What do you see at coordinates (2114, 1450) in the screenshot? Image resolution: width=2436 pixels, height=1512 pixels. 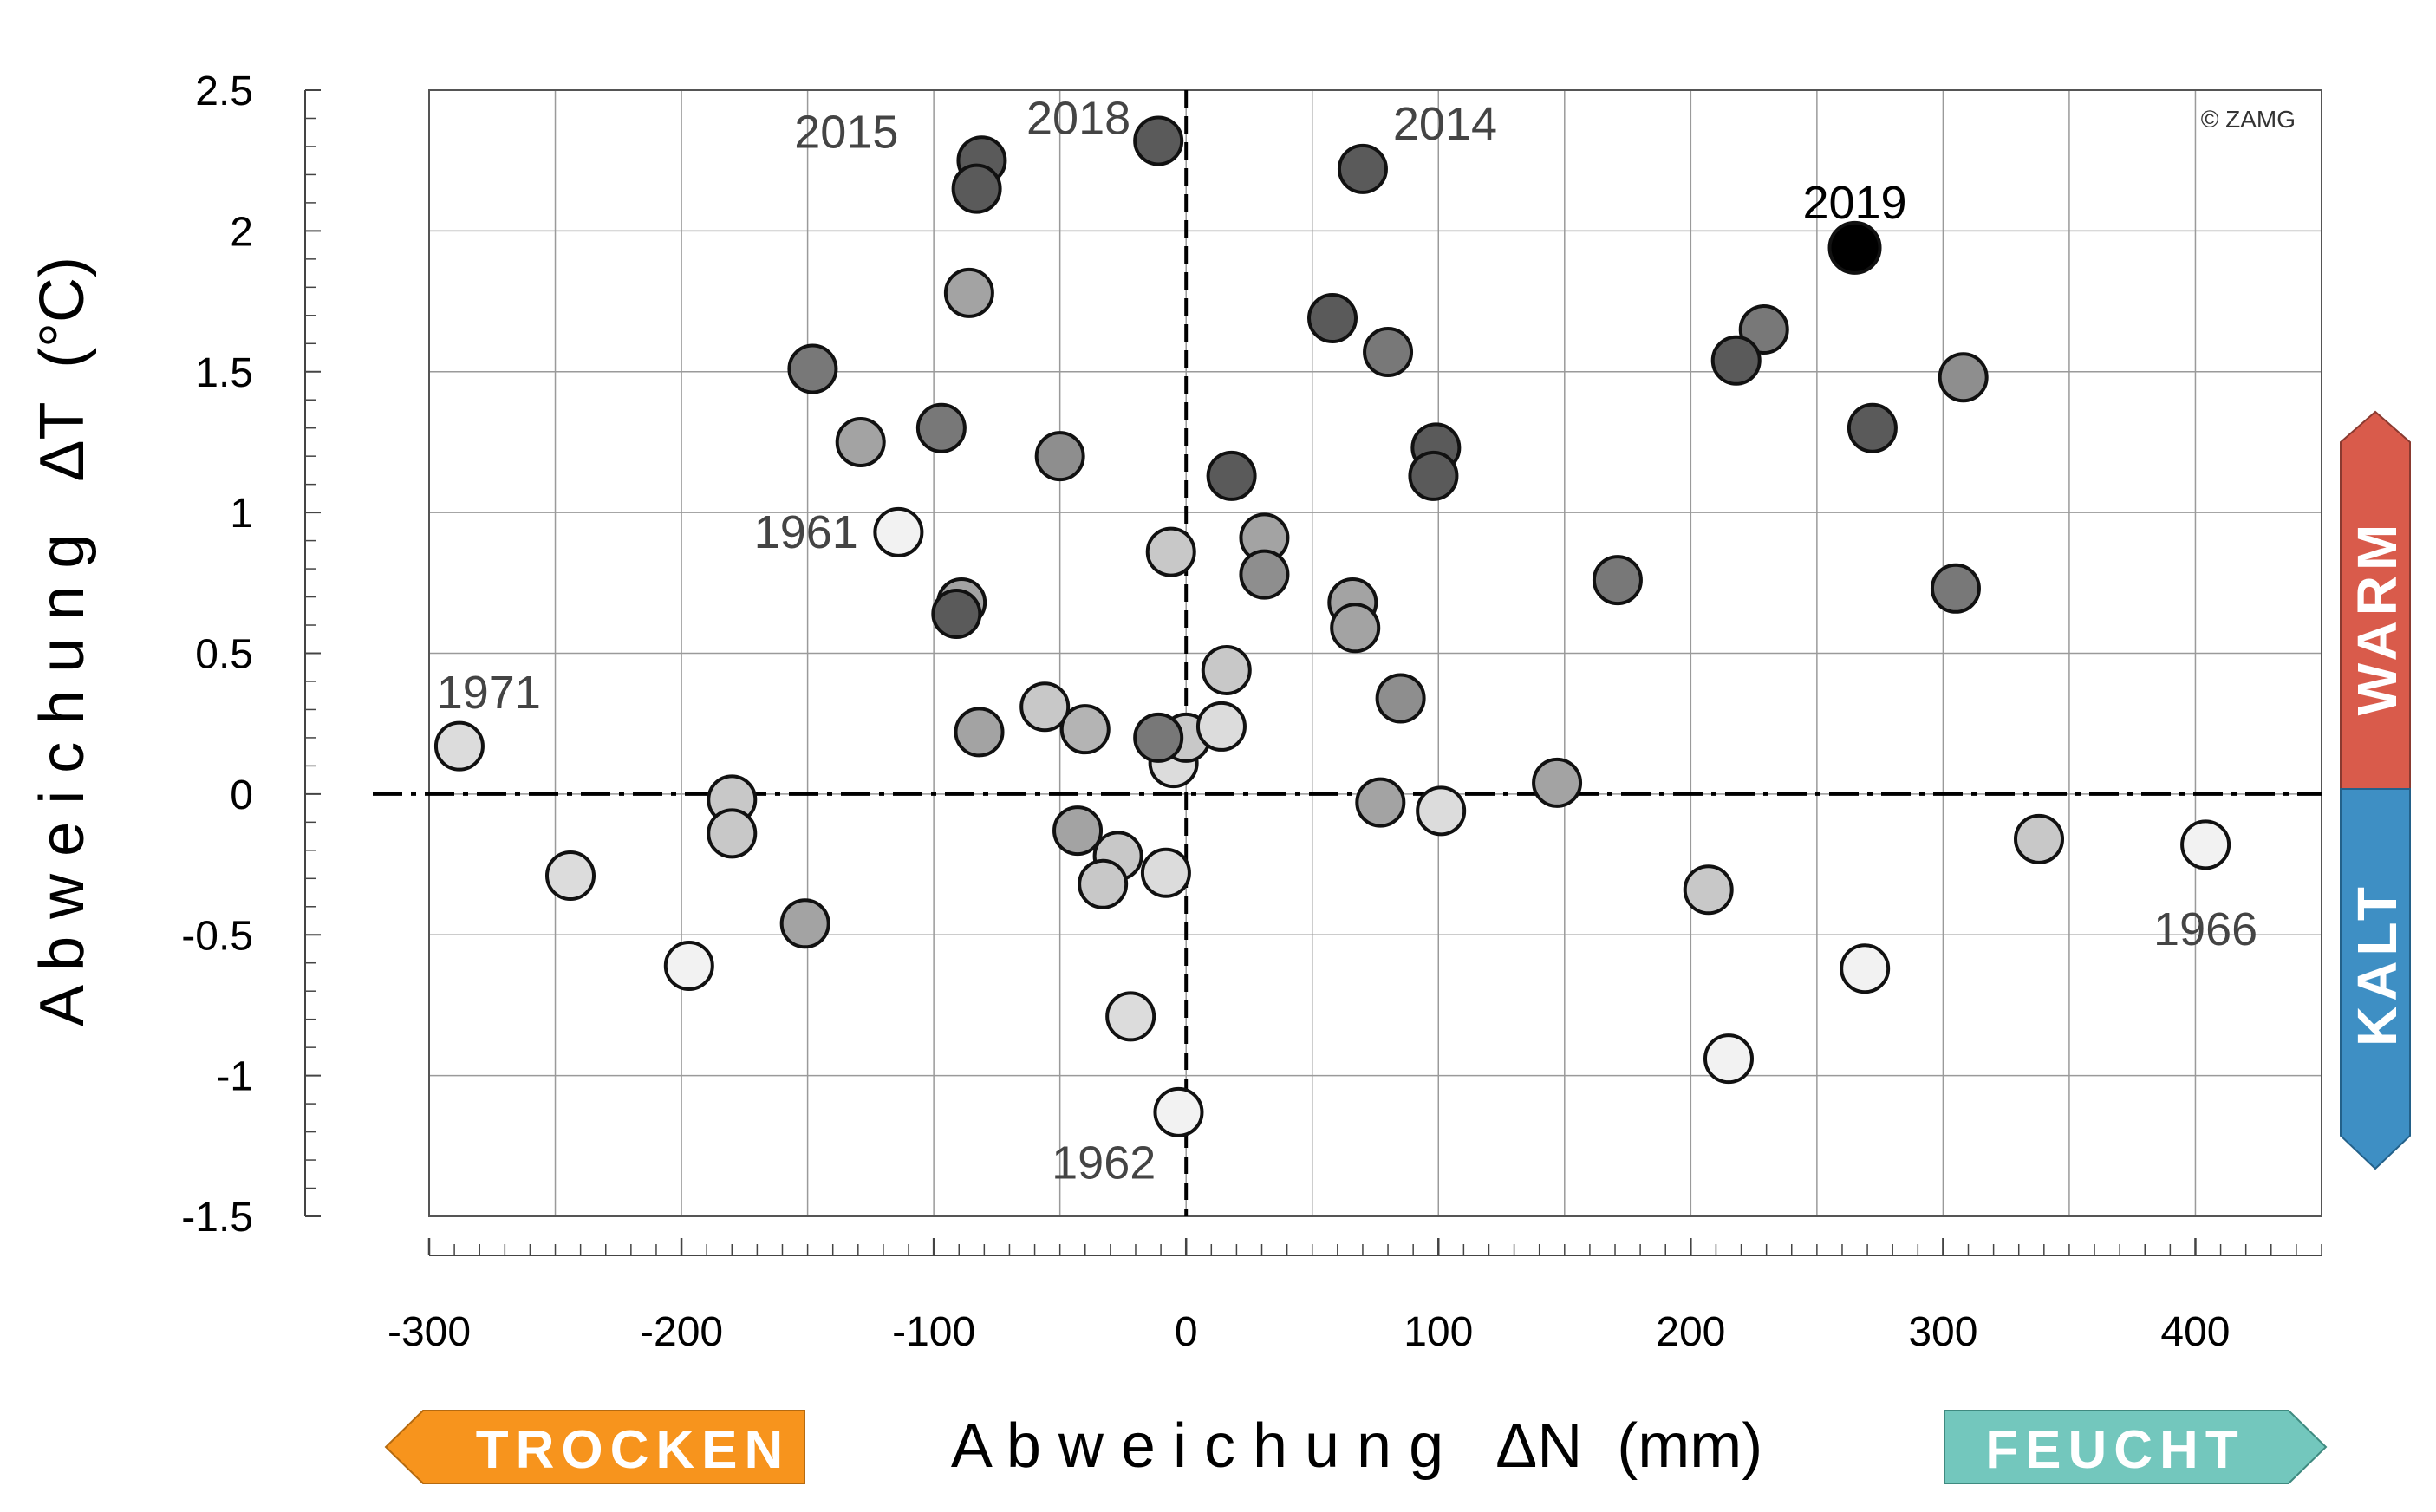 I see `feucht-label: FEUCHT` at bounding box center [2114, 1450].